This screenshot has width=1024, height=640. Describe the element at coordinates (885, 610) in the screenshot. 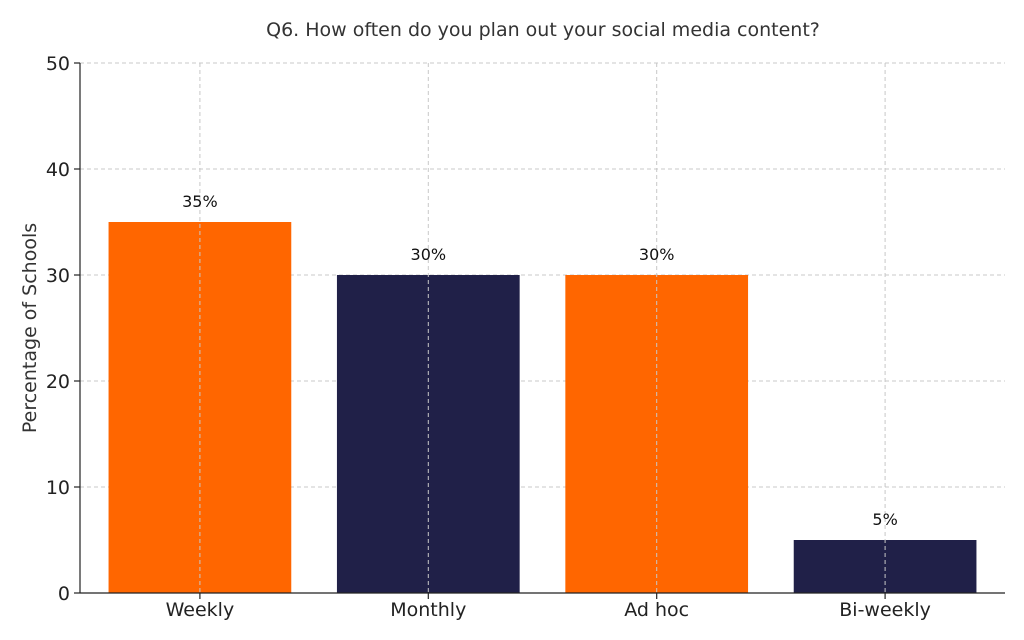

I see `x-tick-label: Bi-weekly` at that location.